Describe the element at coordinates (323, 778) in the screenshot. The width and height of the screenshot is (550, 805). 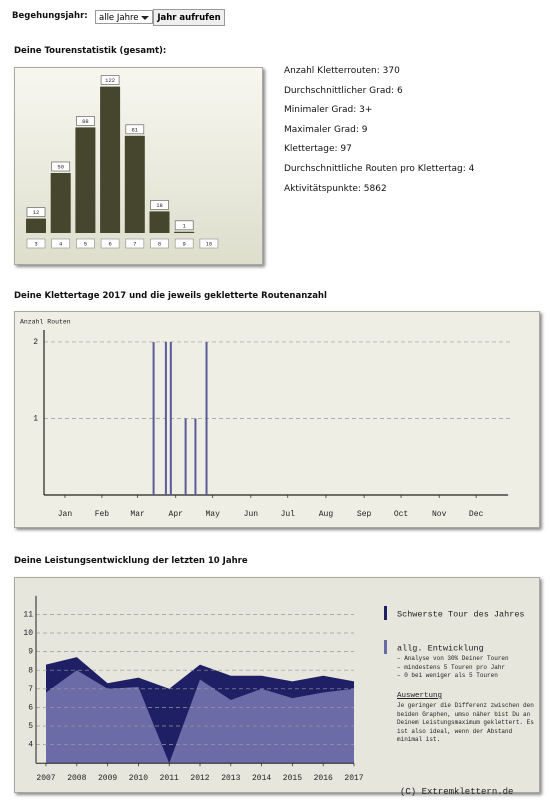
I see `x-tick-label: 2016` at that location.